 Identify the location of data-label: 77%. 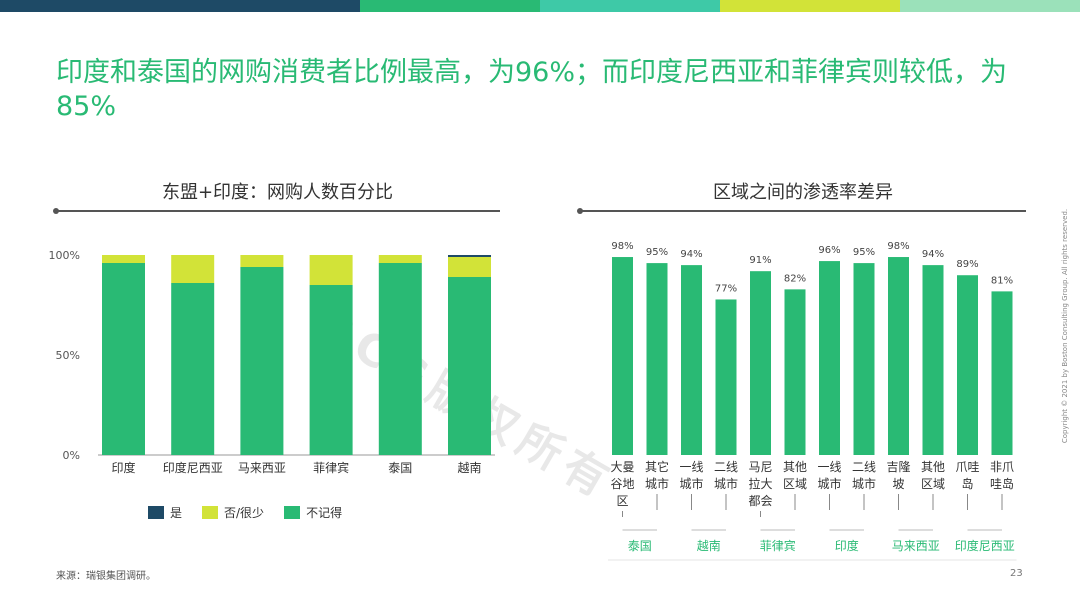
(726, 288).